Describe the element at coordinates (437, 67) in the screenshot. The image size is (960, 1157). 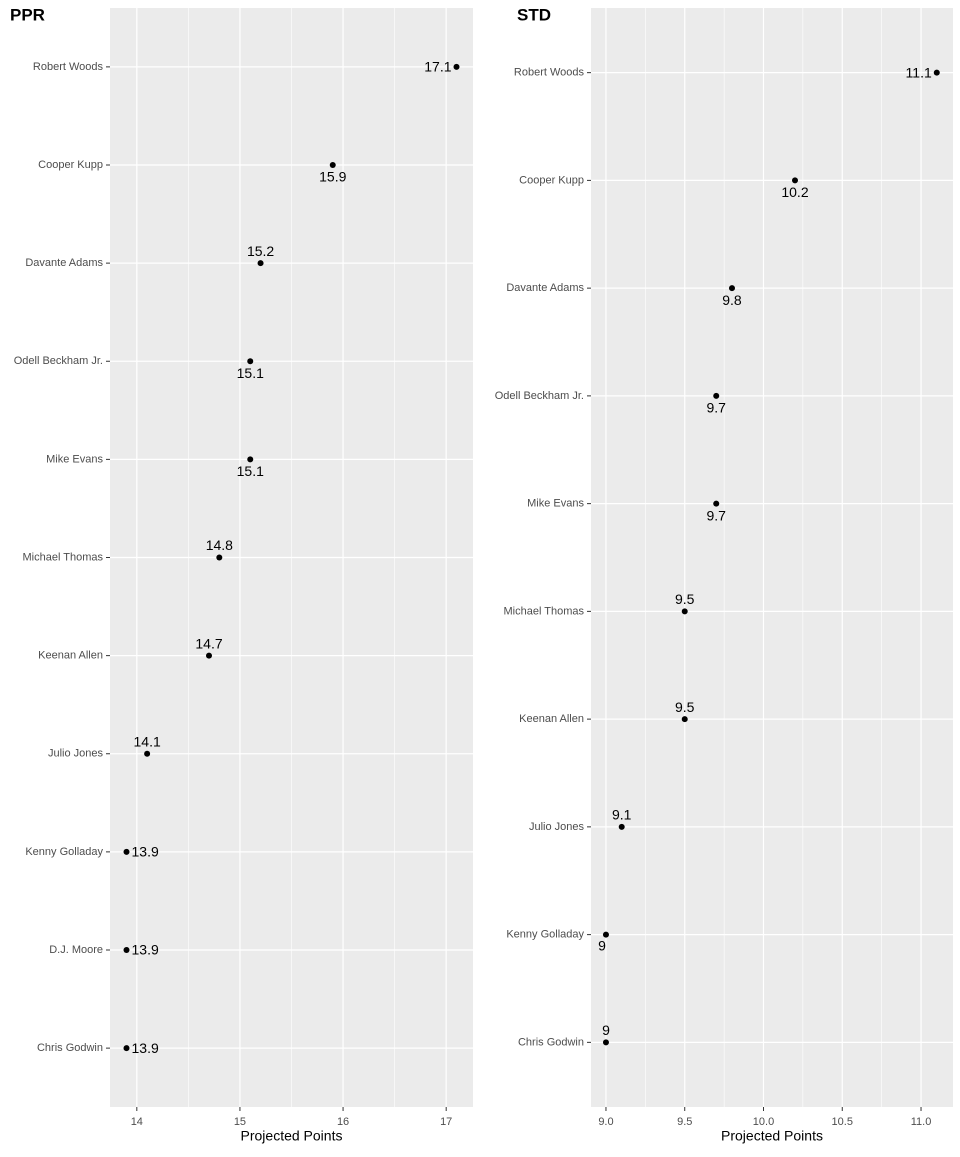
I see `value-label: 17.1` at that location.